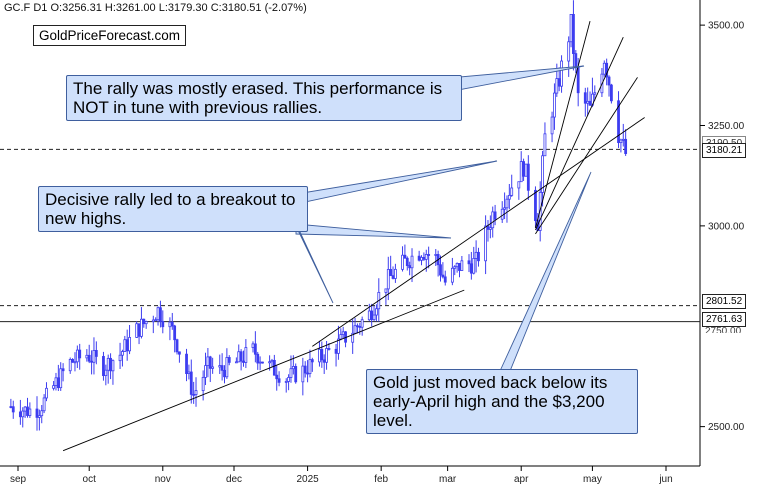 Image resolution: width=765 pixels, height=488 pixels. What do you see at coordinates (381, 479) in the screenshot?
I see `x-tick-label: feb` at bounding box center [381, 479].